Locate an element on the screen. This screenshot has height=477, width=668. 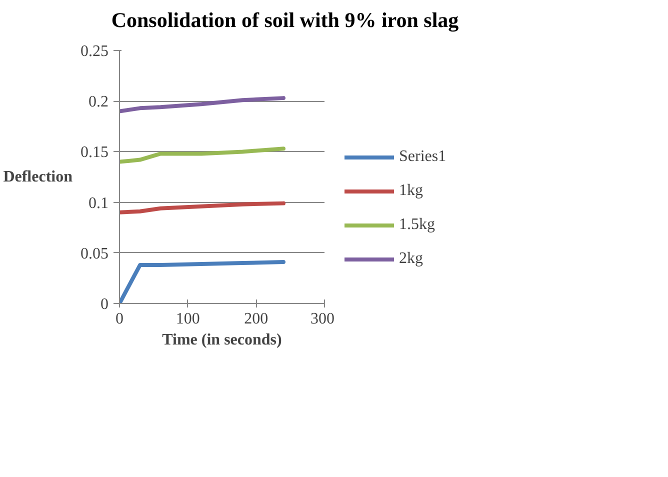
y-tick-label: 0.2 is located at coordinates (98, 102).